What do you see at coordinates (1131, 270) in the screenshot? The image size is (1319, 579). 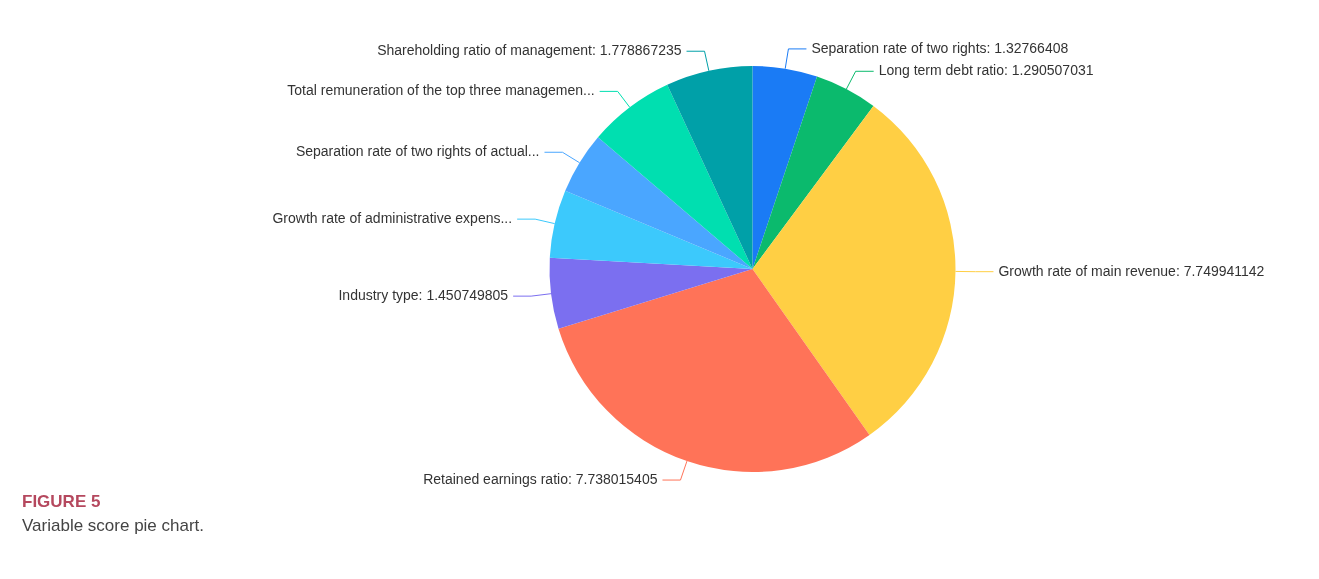 I see `slice-label: Growth rate of main revenue: 7.749941142` at bounding box center [1131, 270].